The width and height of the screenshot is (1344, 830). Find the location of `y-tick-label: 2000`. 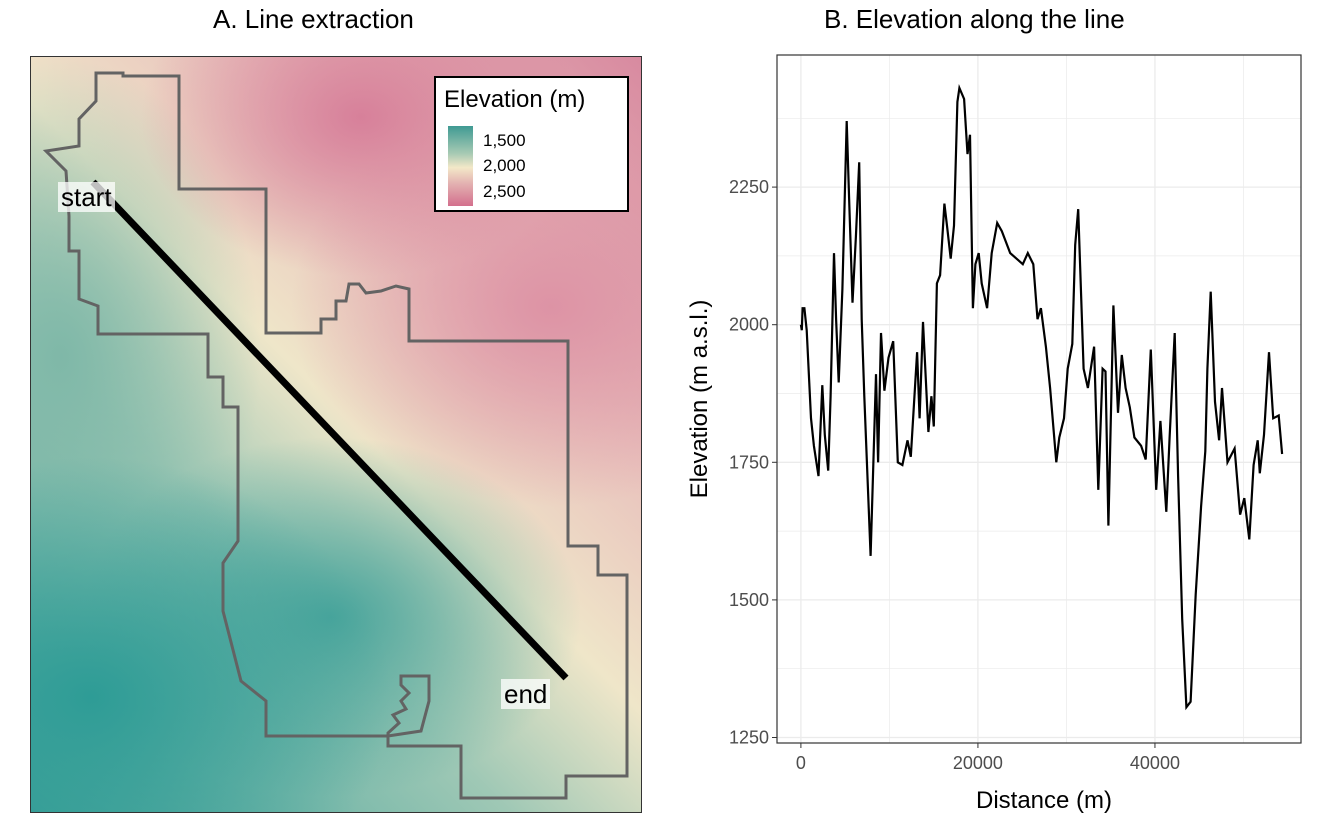

y-tick-label: 2000 is located at coordinates (749, 325).